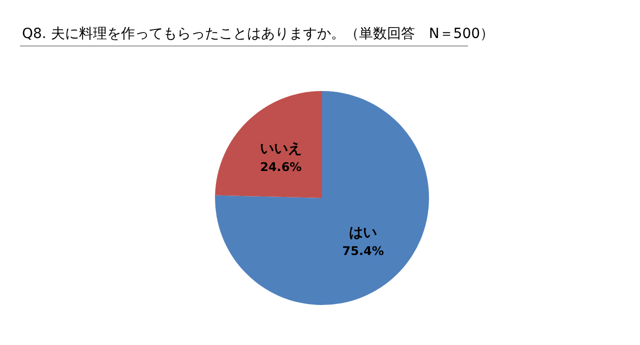 This screenshot has height=345, width=640. What do you see at coordinates (281, 167) in the screenshot?
I see `data-label: 24.6%` at bounding box center [281, 167].